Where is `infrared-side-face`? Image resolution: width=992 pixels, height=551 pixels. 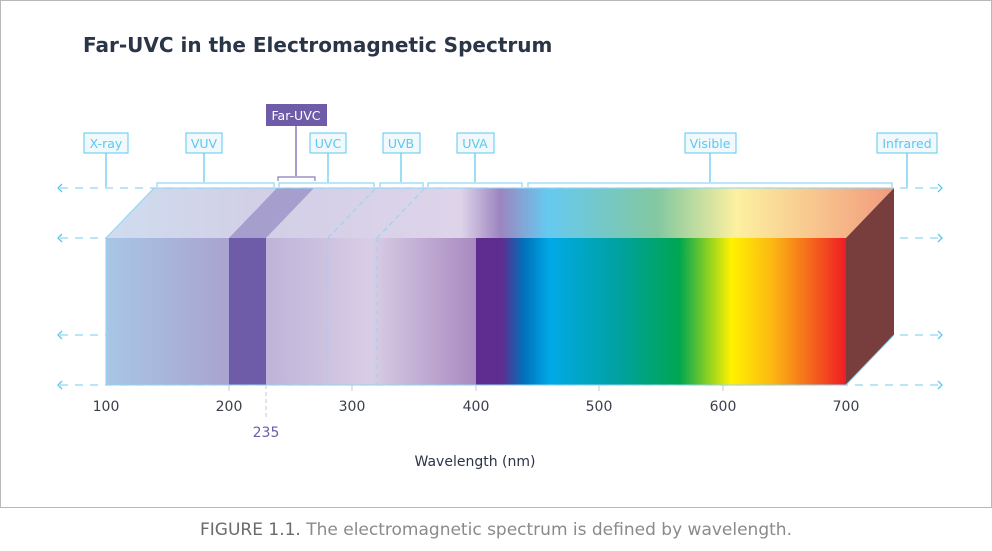 infrared-side-face is located at coordinates (870, 286).